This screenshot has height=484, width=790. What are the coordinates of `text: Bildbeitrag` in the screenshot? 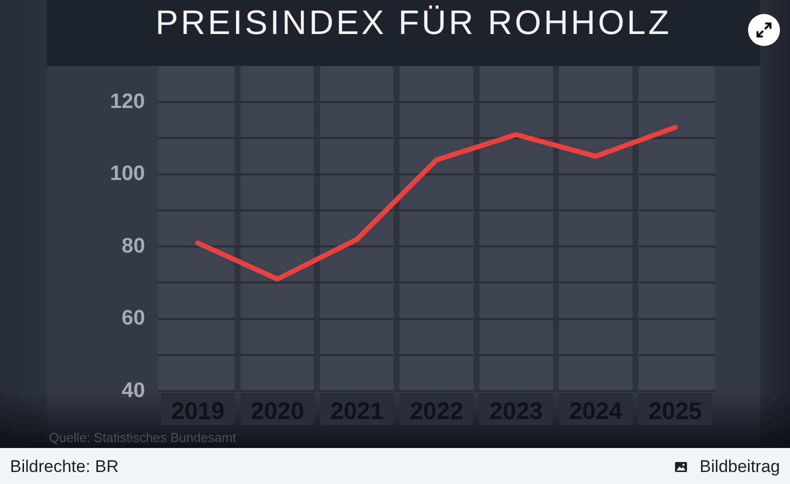 It's located at (740, 467).